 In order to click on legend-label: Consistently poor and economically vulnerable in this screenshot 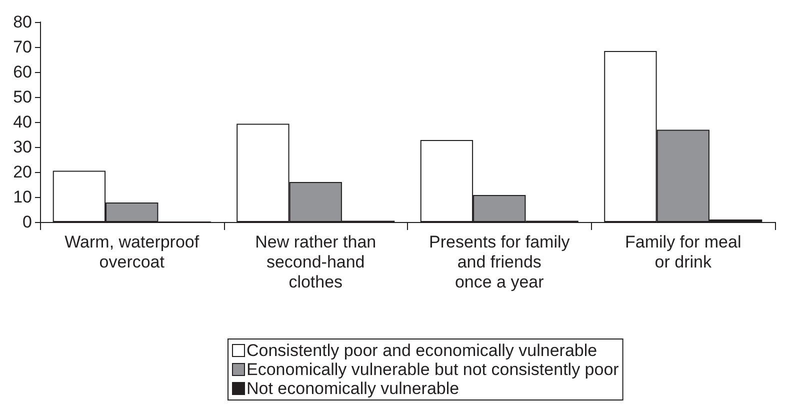, I will do `click(422, 350)`.